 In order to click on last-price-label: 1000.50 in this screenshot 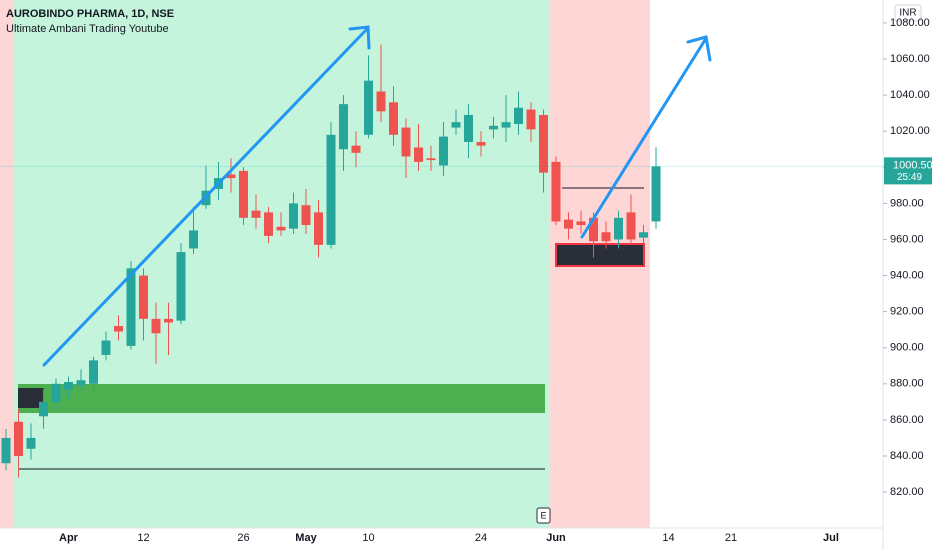, I will do `click(912, 165)`.